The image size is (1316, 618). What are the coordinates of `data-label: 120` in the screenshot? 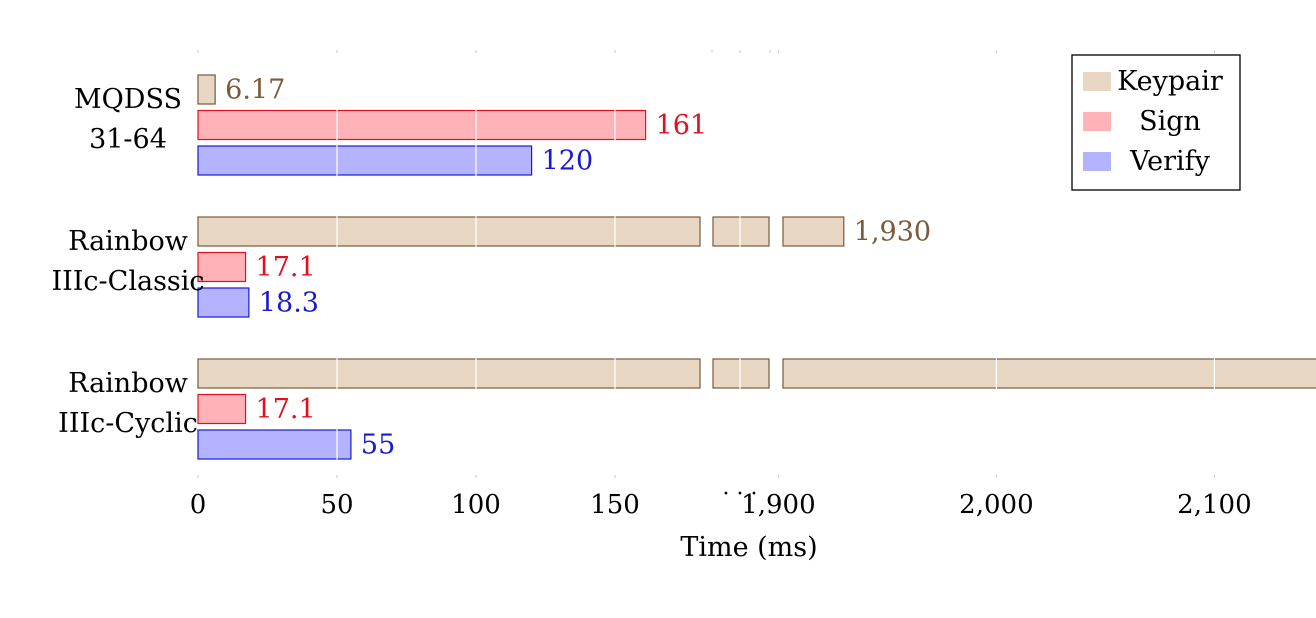 It's located at (568, 161).